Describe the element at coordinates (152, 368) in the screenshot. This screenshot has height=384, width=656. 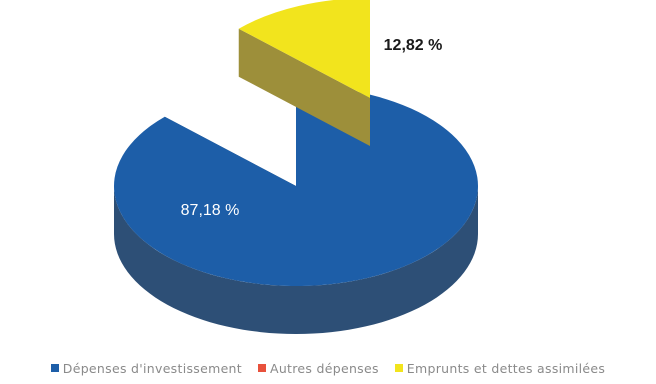
I see `legend-label-depenses-d-investissement: Dépenses d'investissement` at that location.